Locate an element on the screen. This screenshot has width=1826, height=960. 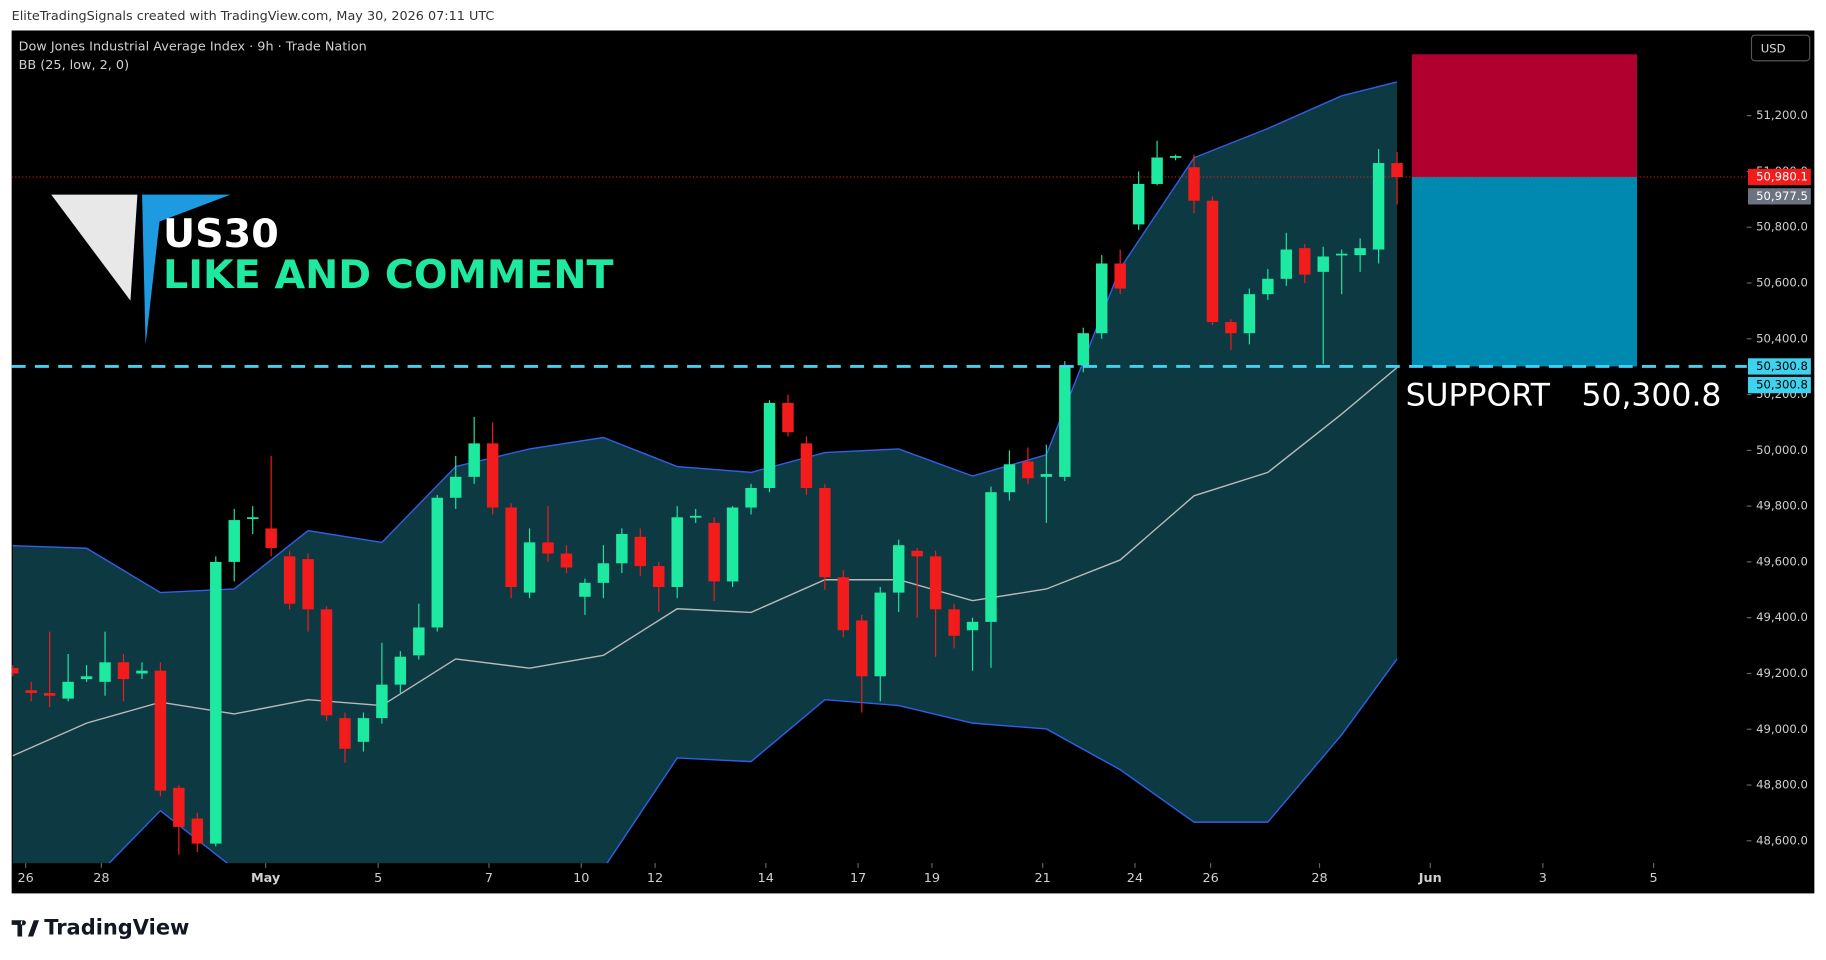
y-tick-label: 49,800.0 is located at coordinates (1782, 506).